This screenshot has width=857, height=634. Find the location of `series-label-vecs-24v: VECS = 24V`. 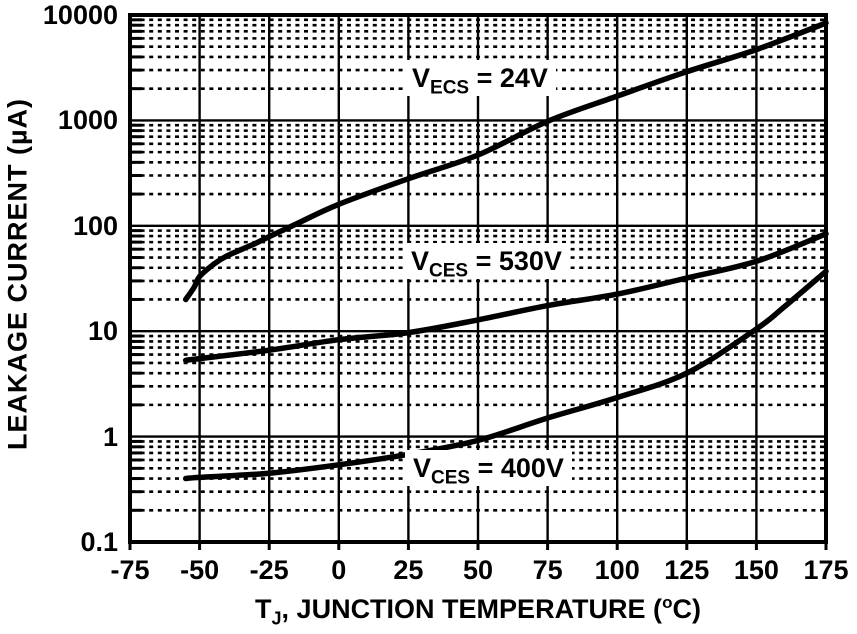

series-label-vecs-24v: VECS = 24V is located at coordinates (480, 79).